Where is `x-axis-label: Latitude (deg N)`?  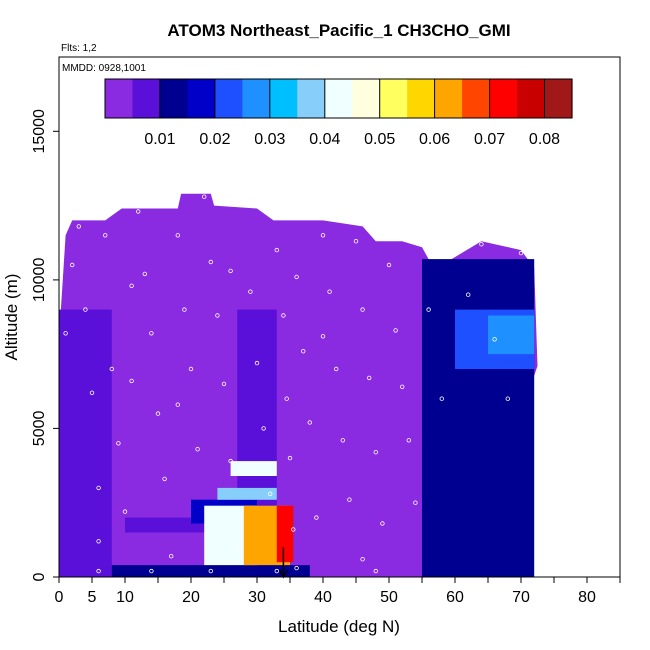
x-axis-label: Latitude (deg N) is located at coordinates (339, 626).